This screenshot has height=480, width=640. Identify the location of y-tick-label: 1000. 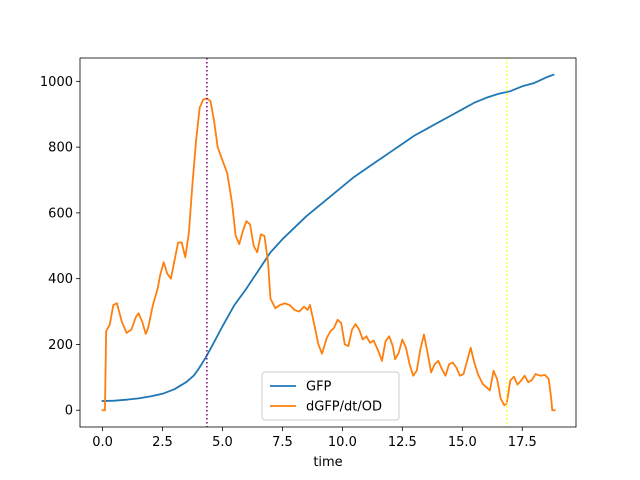
(56, 82).